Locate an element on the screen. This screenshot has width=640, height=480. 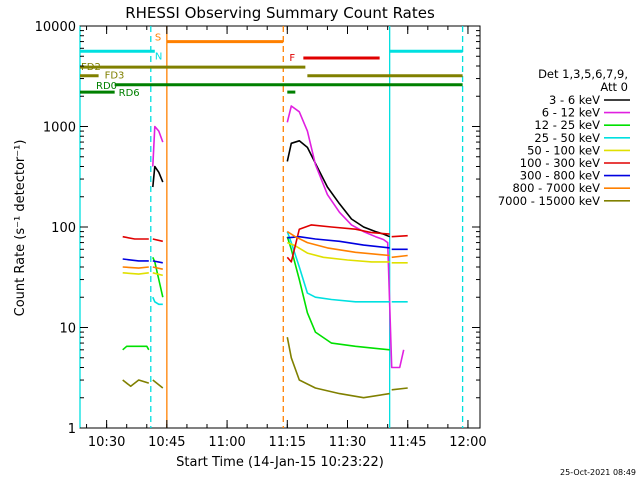
chart-title: RHESSI Observing Summary Count Rates is located at coordinates (280, 13).